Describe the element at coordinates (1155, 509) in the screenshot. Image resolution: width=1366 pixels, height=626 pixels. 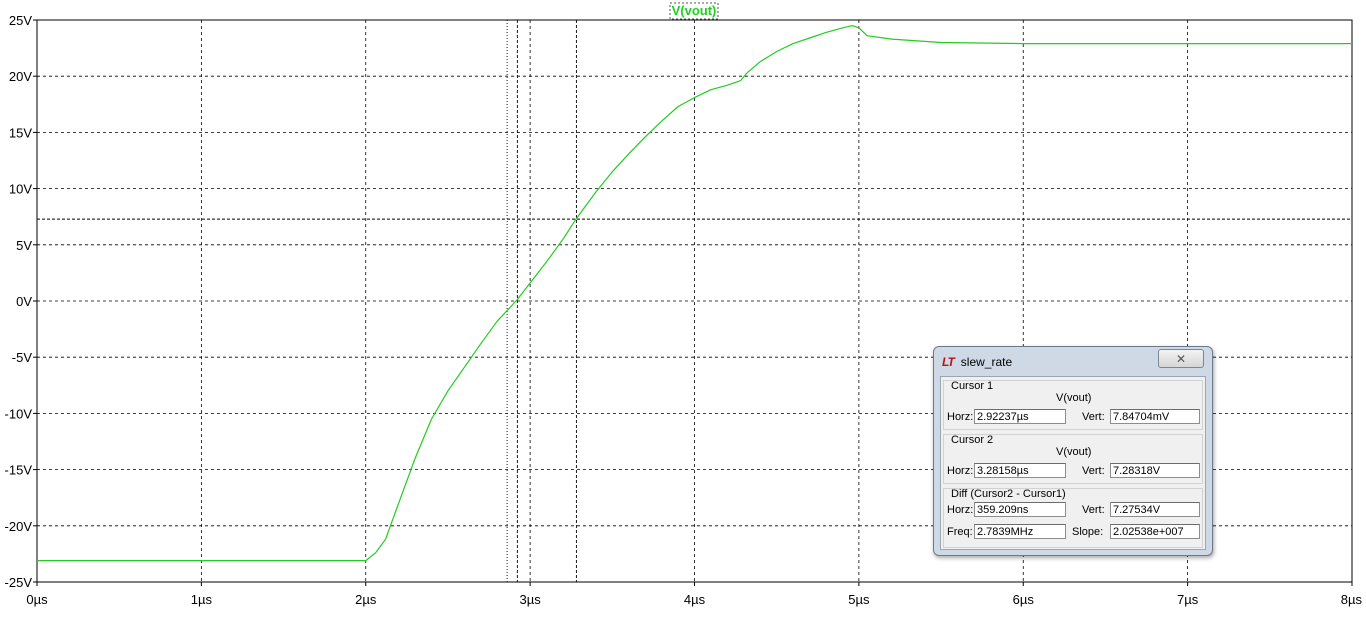
I see `diff-vert-field: 7.27534V` at that location.